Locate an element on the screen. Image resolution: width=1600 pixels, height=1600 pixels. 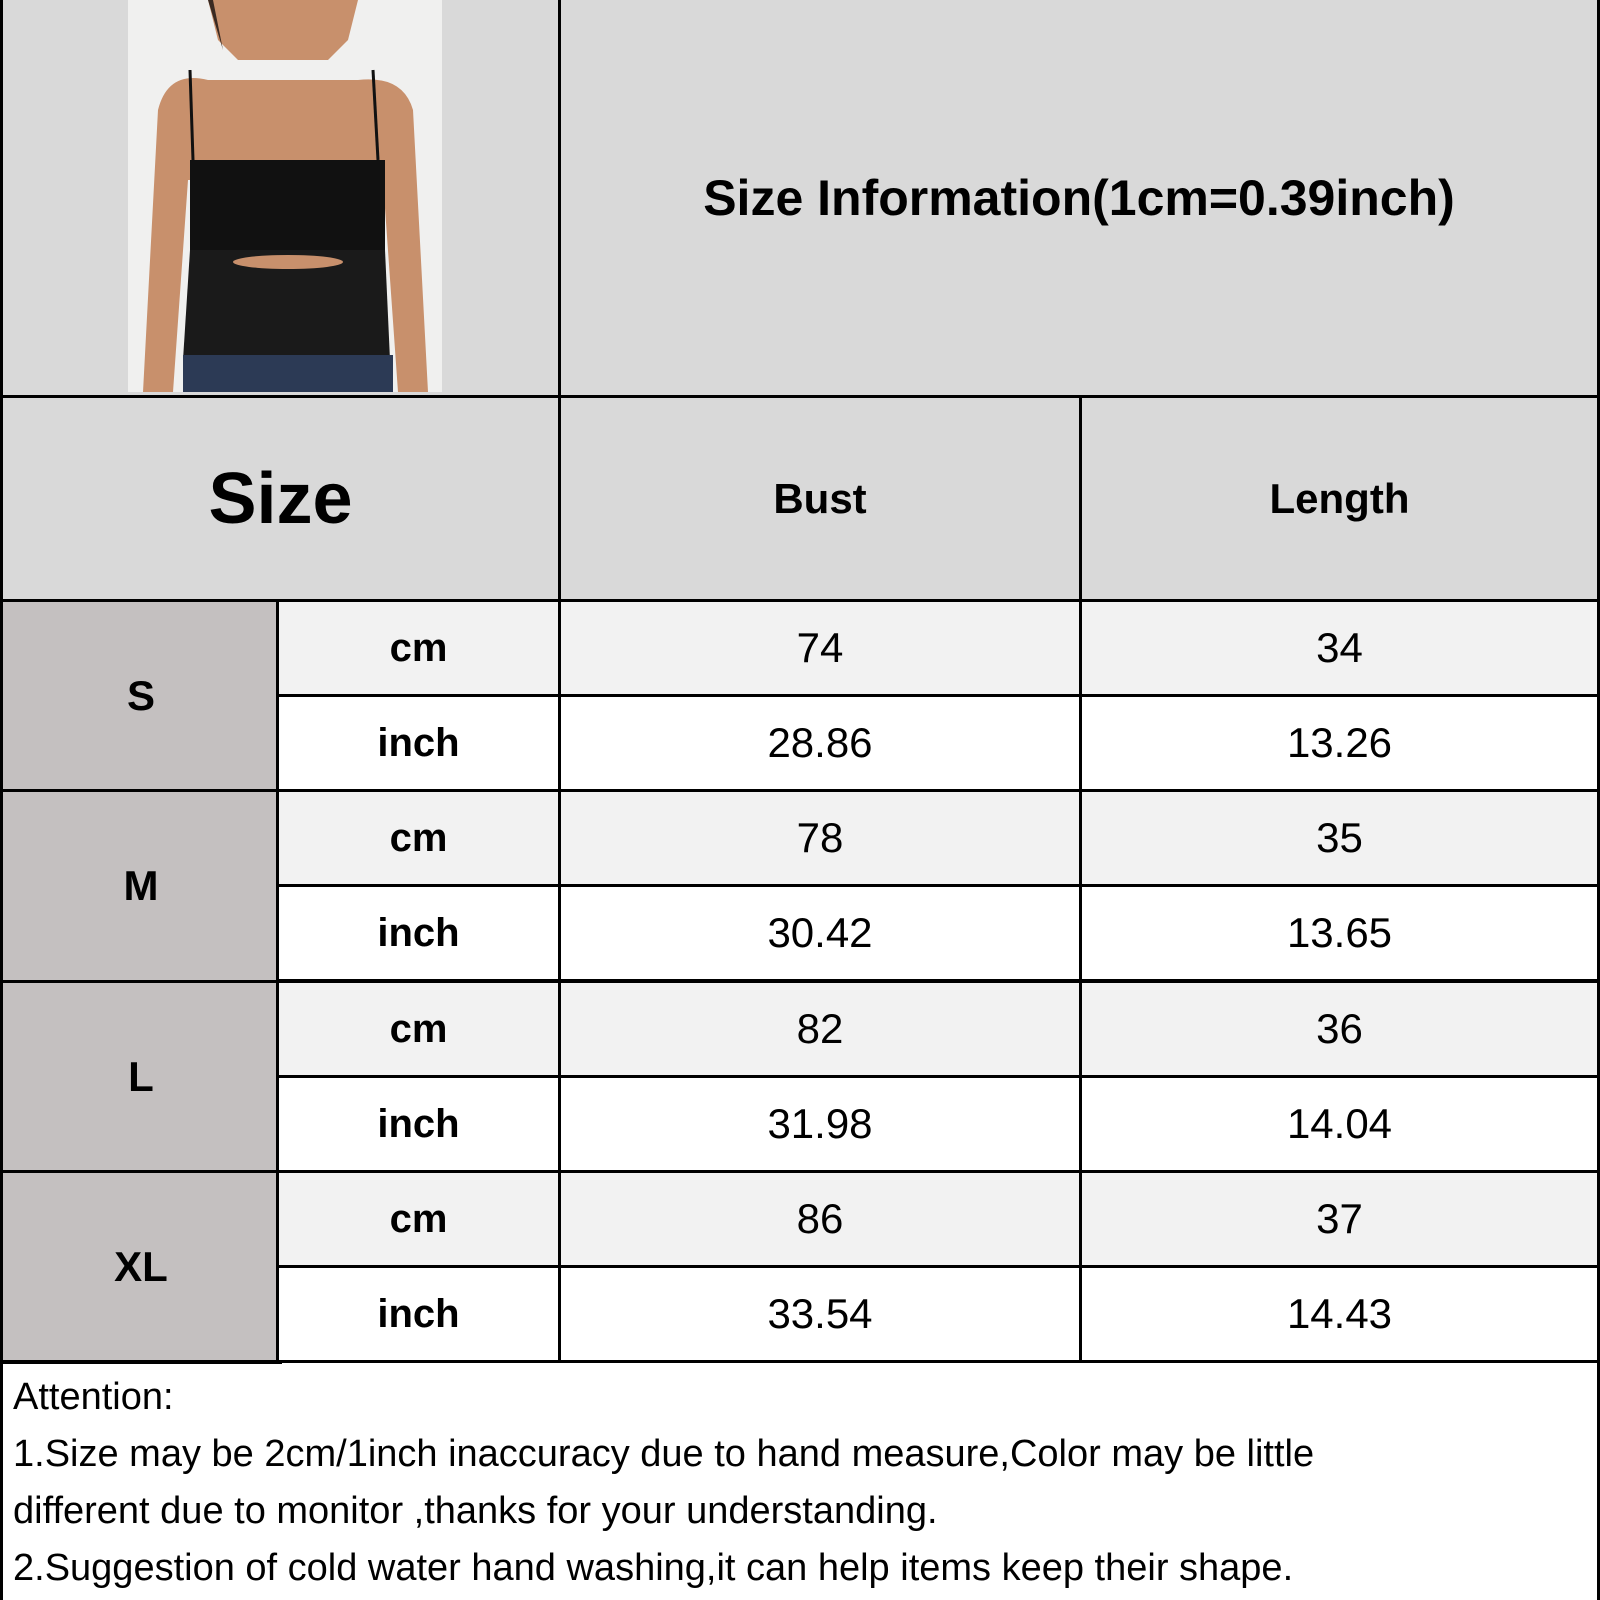
length-value-cell: 14.43 is located at coordinates (1339, 1314).